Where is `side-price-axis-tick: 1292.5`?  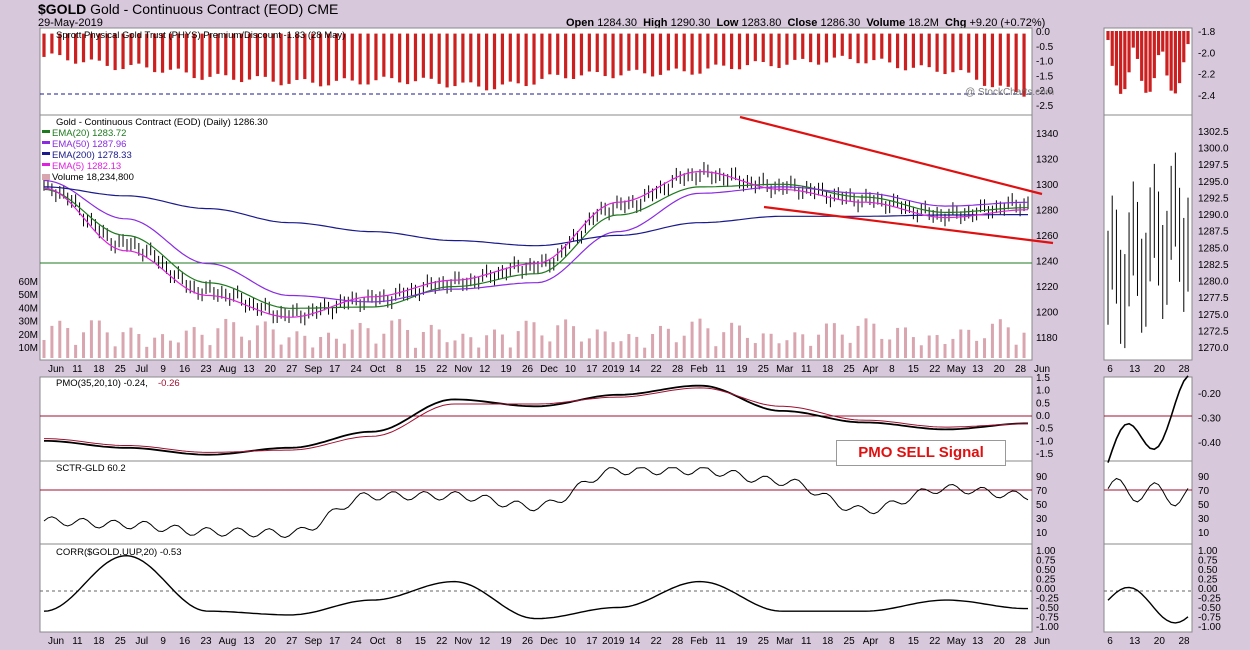 side-price-axis-tick: 1292.5 is located at coordinates (1213, 198).